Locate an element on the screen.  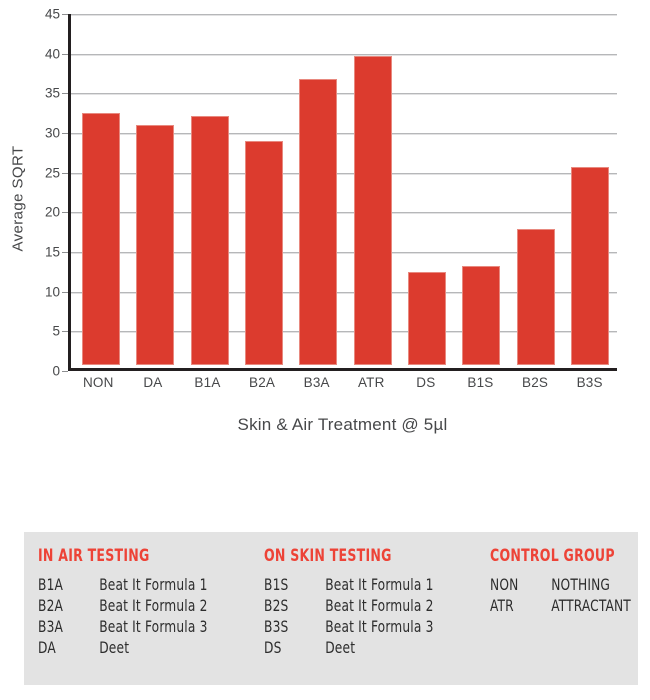
y-axis-tick-label: 45 is located at coordinates (52, 14).